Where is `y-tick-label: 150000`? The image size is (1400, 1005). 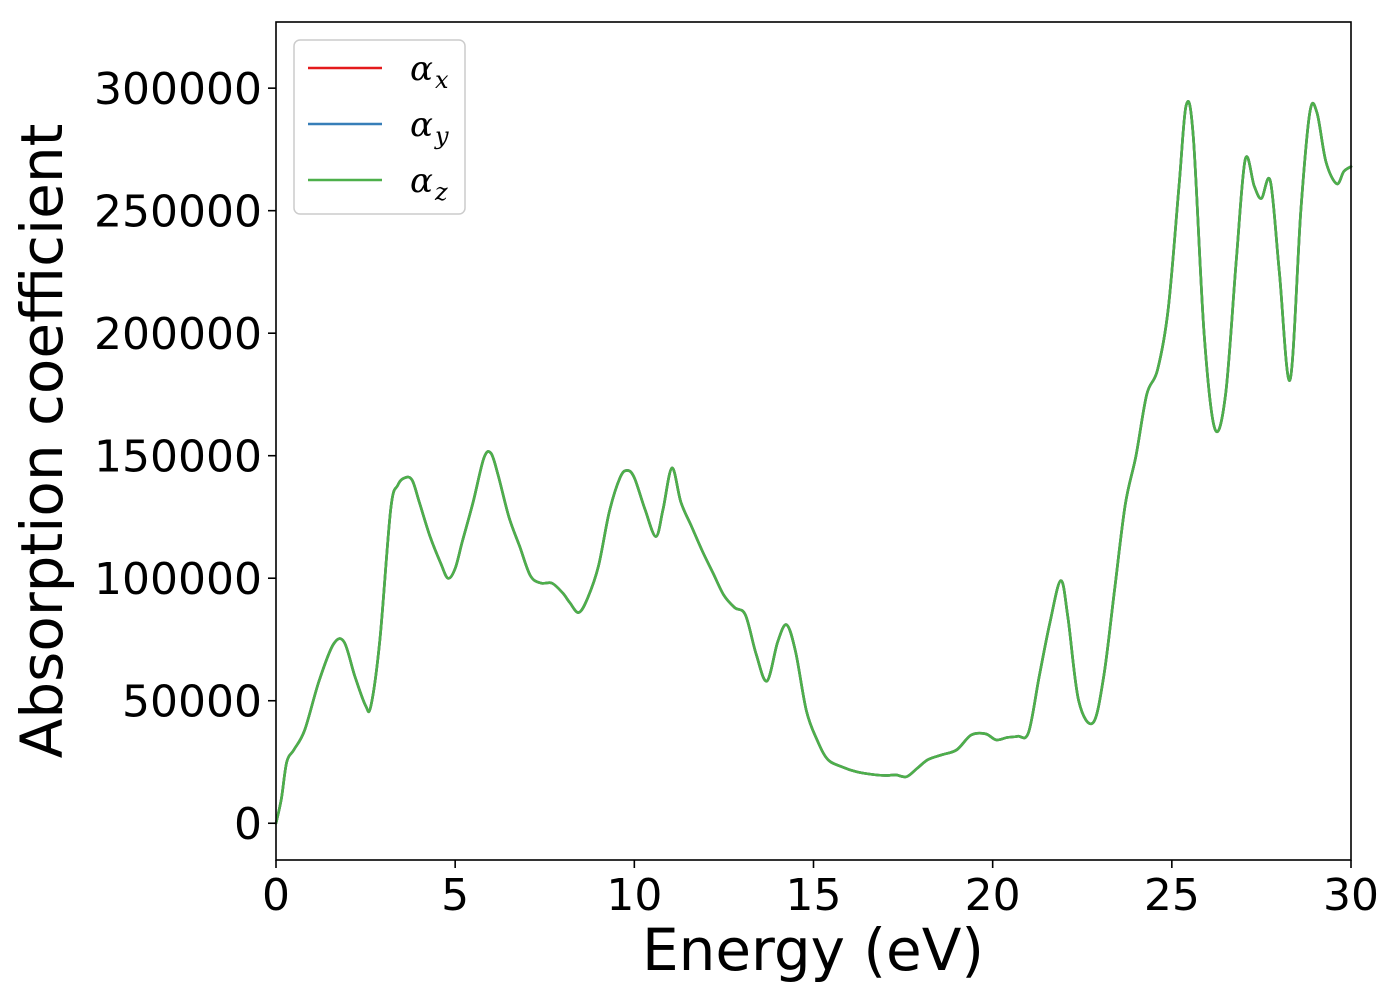 y-tick-label: 150000 is located at coordinates (178, 457).